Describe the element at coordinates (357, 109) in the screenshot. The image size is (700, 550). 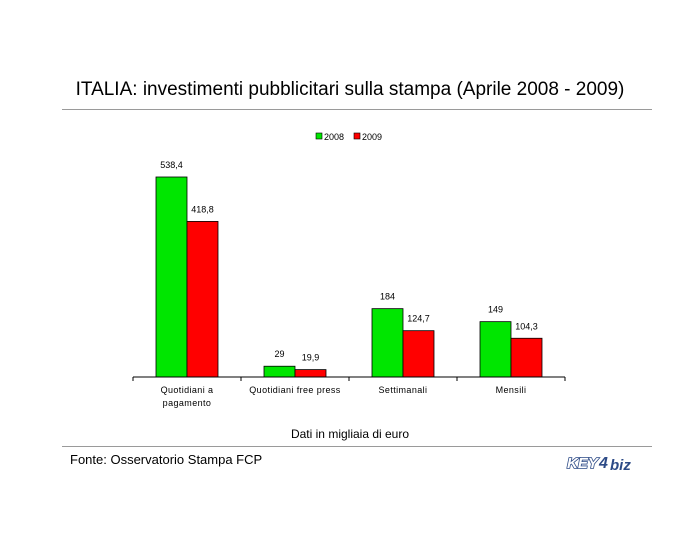
I see `title-divider` at that location.